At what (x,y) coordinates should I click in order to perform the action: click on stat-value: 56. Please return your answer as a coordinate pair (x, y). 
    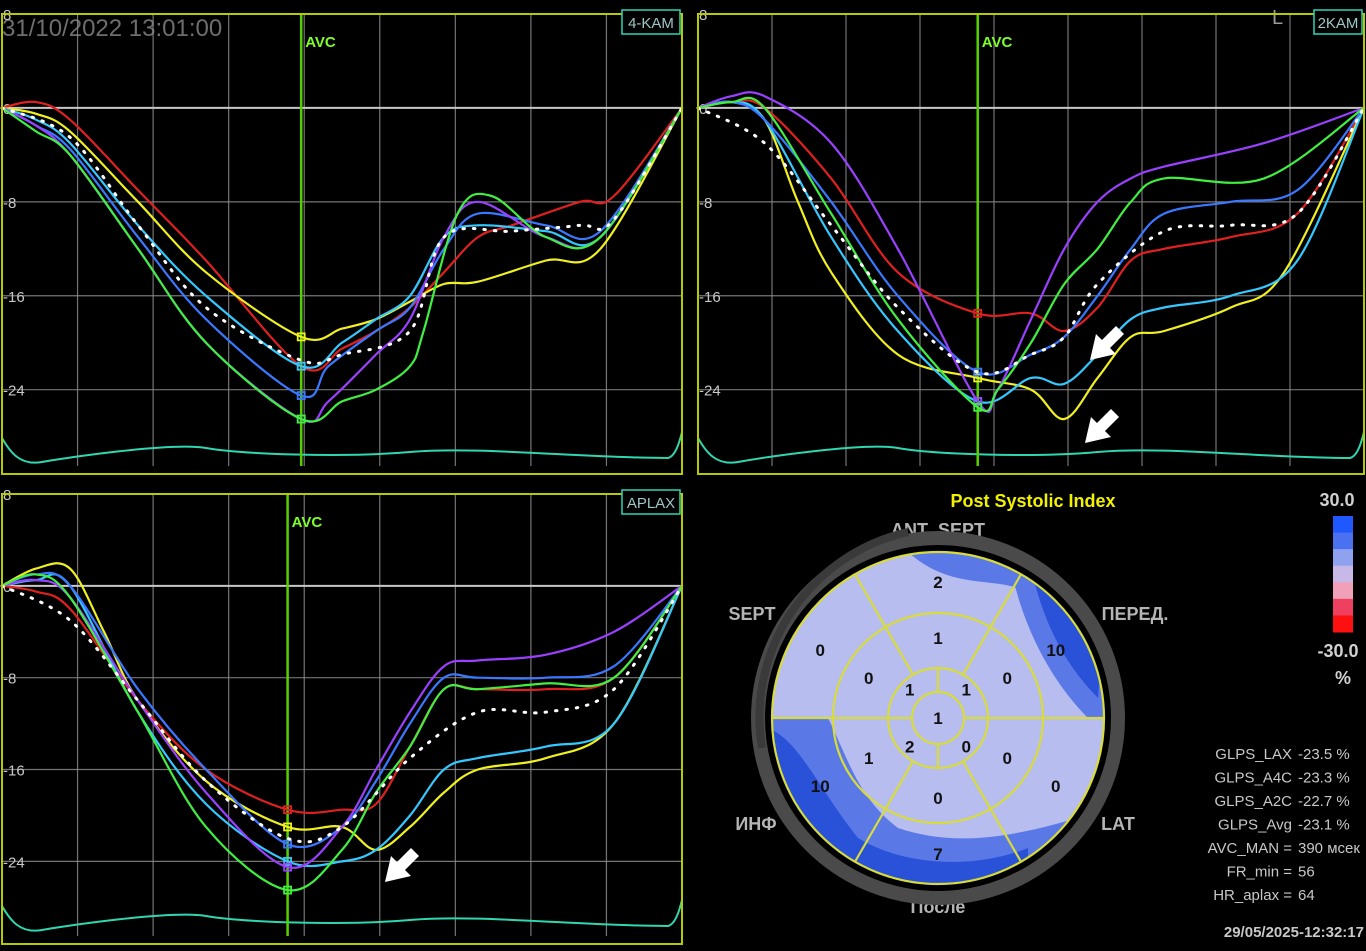
    Looking at the image, I should click on (1306, 872).